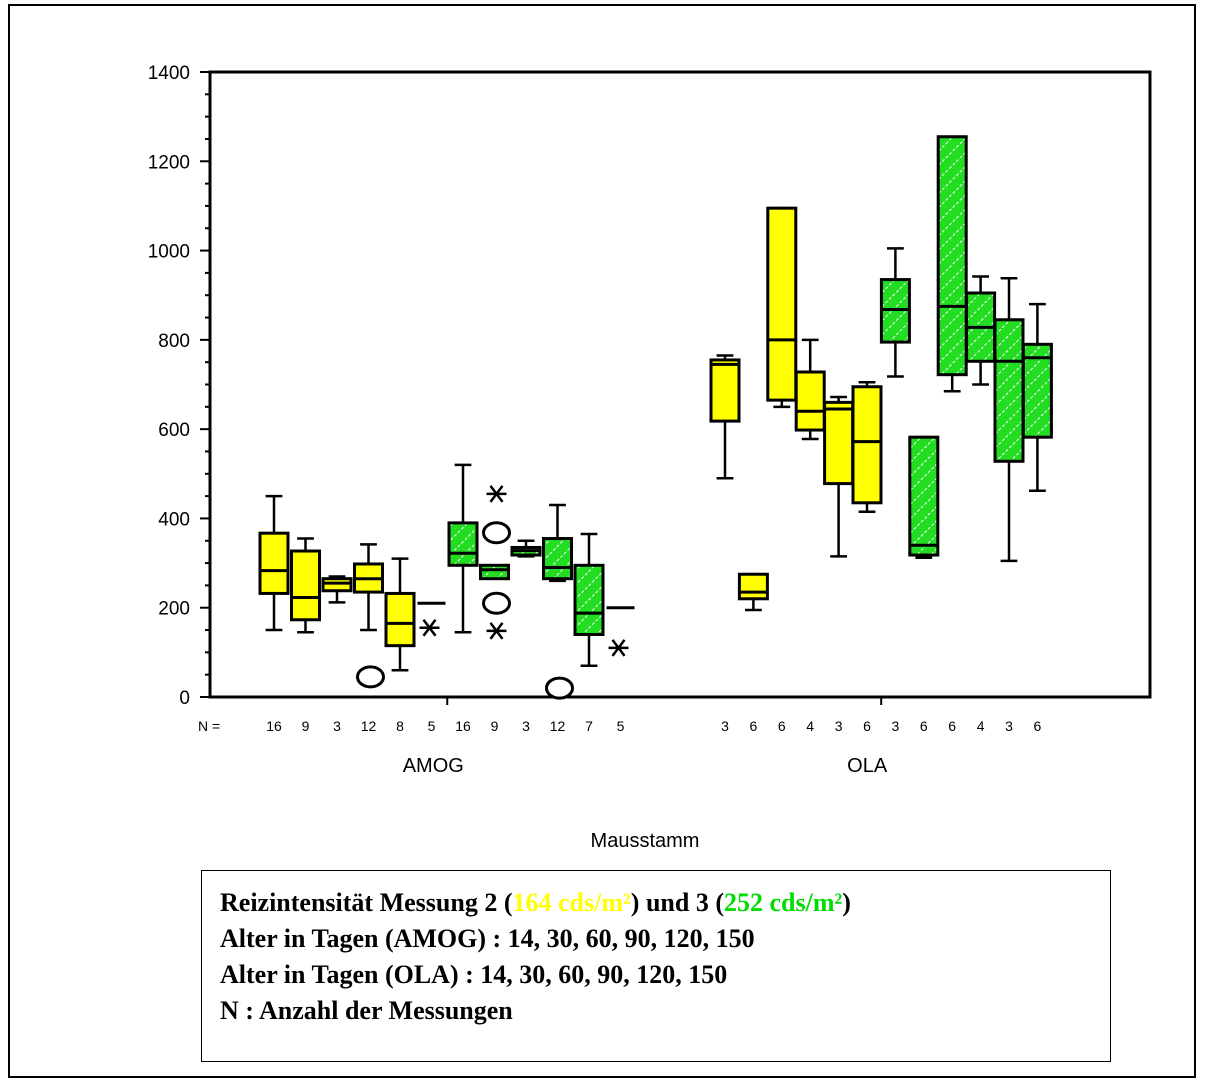  I want to click on y-tick-label: 1200, so click(169, 162).